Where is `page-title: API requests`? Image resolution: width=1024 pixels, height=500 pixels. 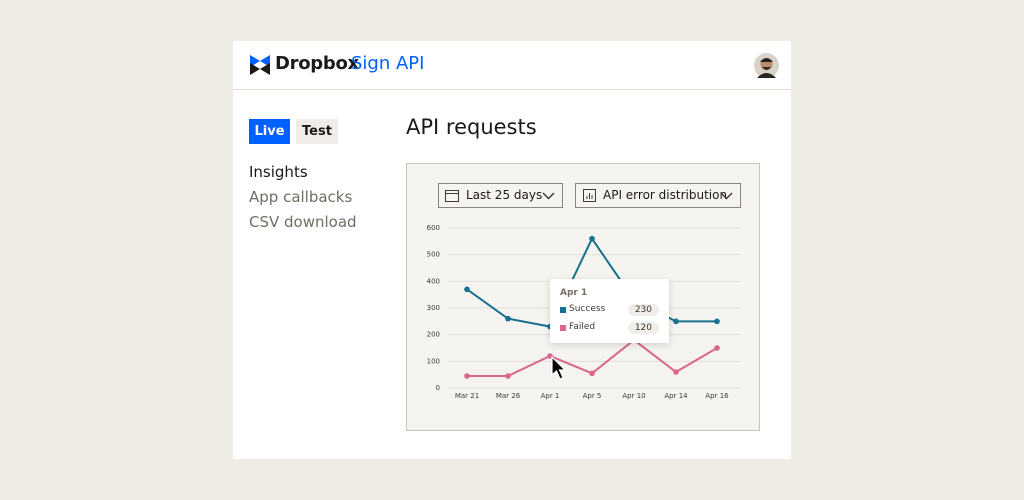 page-title: API requests is located at coordinates (471, 127).